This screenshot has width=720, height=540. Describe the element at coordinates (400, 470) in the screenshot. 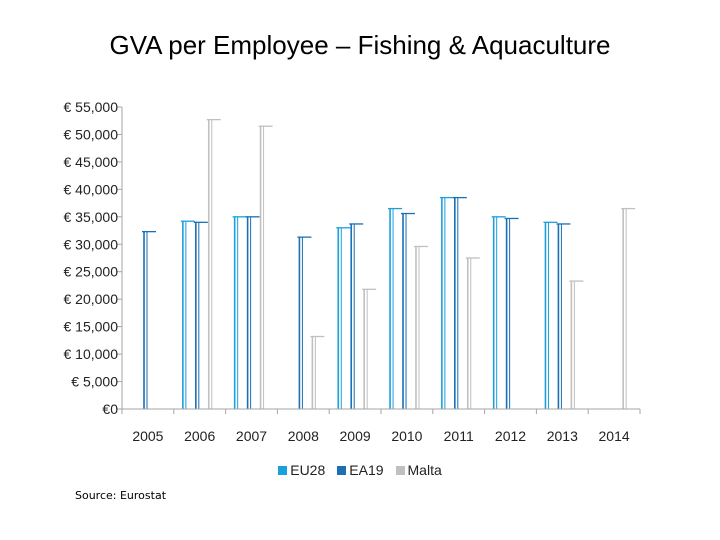

I see `legend-swatch-malta` at that location.